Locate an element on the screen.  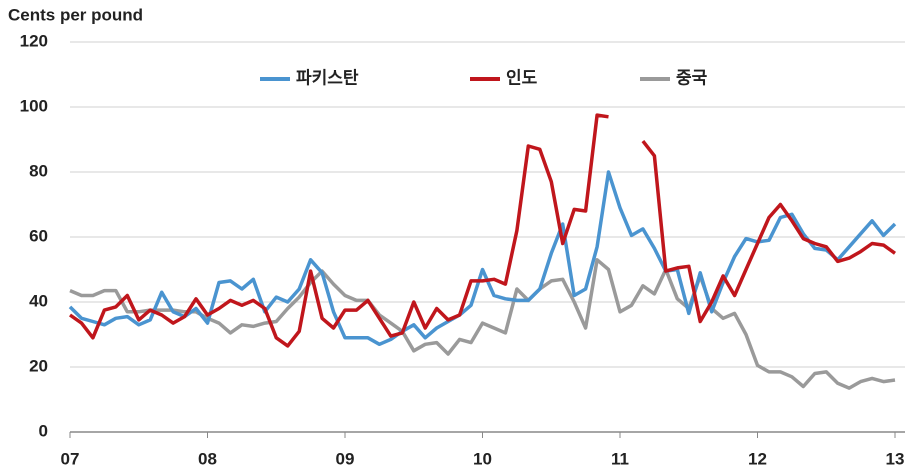
x-tick-label: 12 is located at coordinates (757, 458).